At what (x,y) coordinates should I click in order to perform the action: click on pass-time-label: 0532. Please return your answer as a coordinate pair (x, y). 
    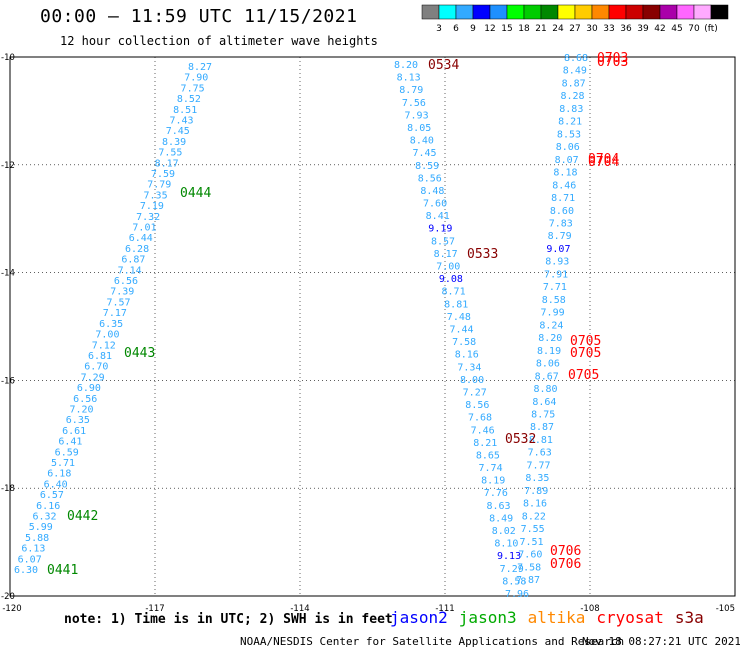
    Looking at the image, I should click on (520, 439).